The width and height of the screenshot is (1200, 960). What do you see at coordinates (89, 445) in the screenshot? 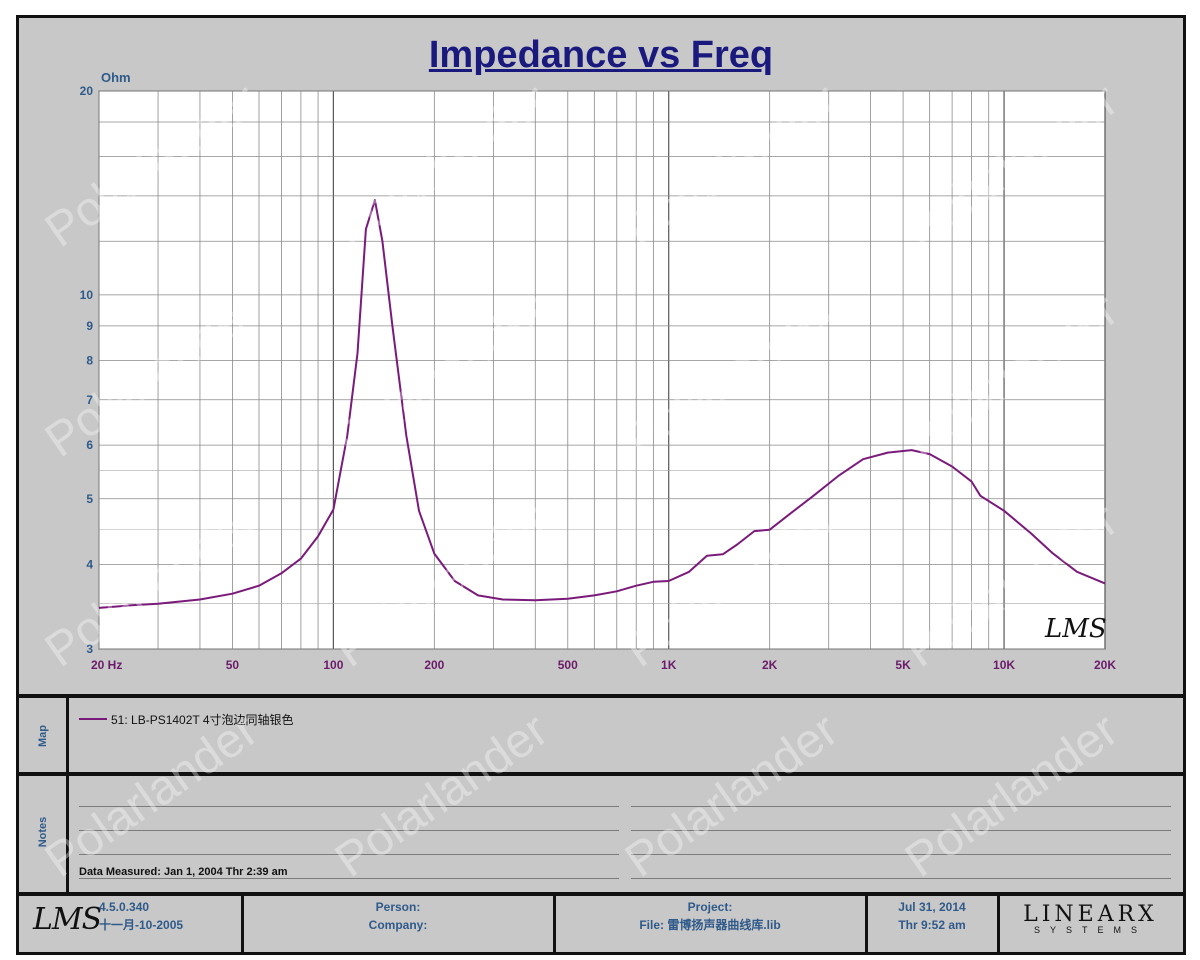
I see `y-tick-label: 6` at bounding box center [89, 445].